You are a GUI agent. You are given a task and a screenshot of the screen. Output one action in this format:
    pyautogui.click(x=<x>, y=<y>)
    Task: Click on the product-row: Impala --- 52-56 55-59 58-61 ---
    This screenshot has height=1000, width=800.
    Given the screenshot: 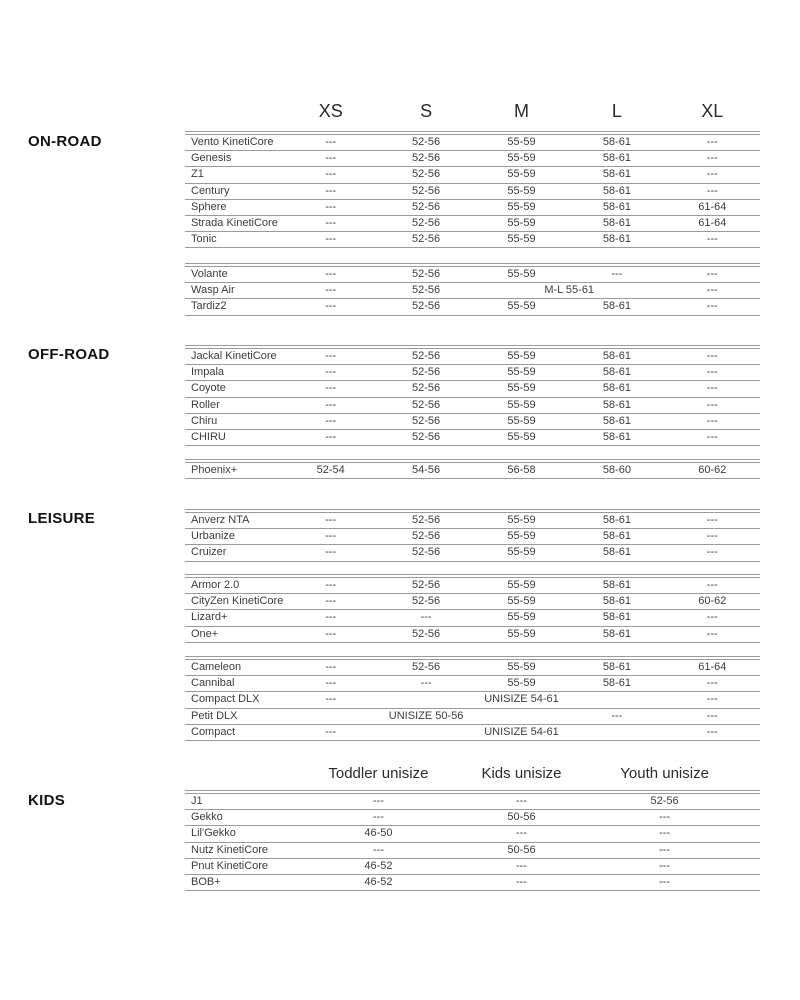 What is the action you would take?
    pyautogui.click(x=472, y=373)
    